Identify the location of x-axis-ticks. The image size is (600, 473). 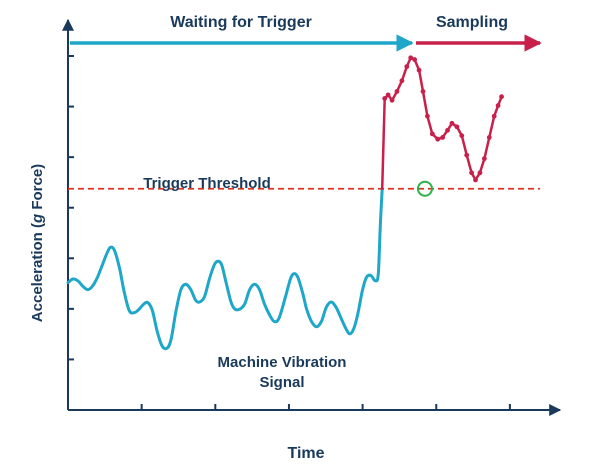
(325, 407).